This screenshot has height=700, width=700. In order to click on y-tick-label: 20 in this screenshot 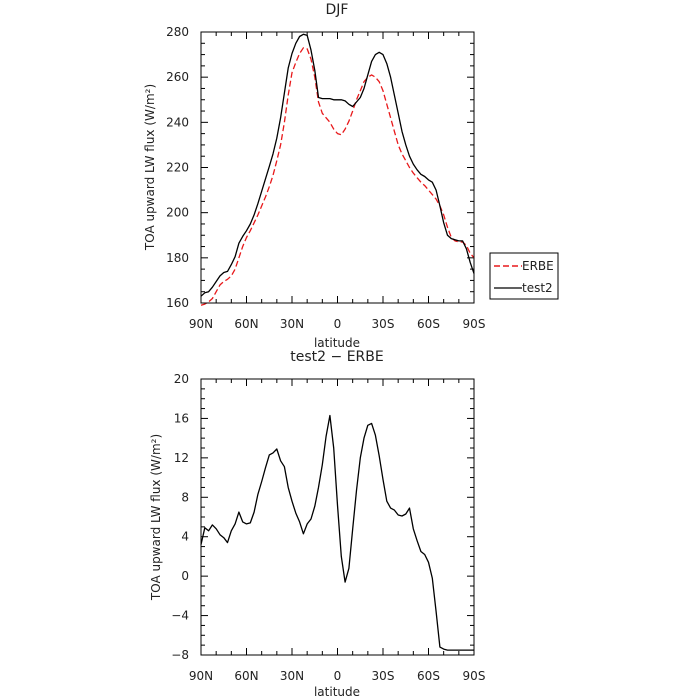, I will do `click(181, 379)`.